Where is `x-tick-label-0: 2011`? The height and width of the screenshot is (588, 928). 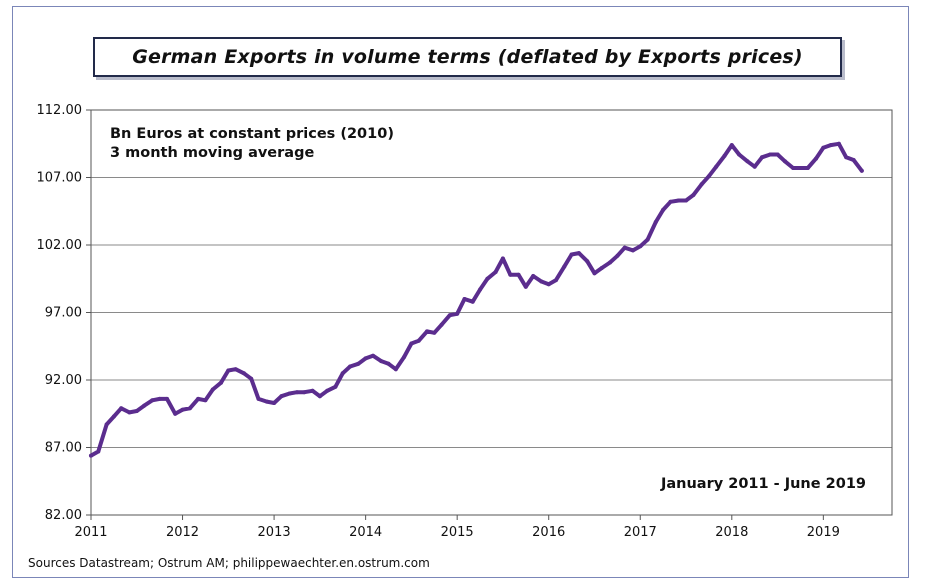 x-tick-label-0: 2011 is located at coordinates (90, 532).